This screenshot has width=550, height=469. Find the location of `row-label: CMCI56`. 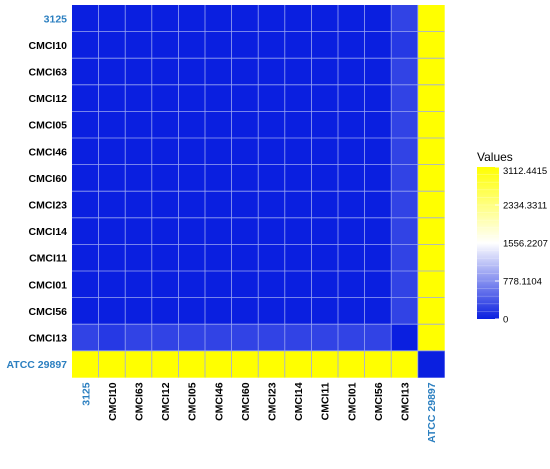

row-label: CMCI56 is located at coordinates (47, 312).